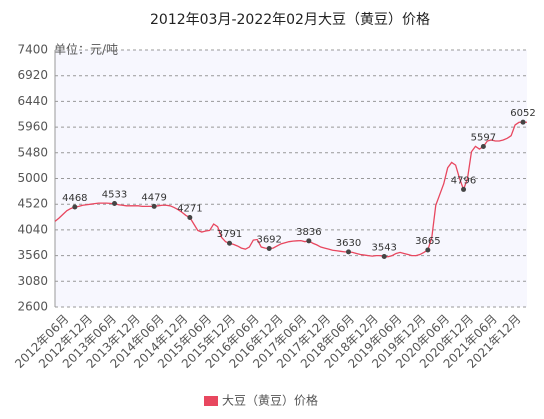 This screenshot has width=544, height=419. I want to click on data-label: 4479, so click(153, 197).